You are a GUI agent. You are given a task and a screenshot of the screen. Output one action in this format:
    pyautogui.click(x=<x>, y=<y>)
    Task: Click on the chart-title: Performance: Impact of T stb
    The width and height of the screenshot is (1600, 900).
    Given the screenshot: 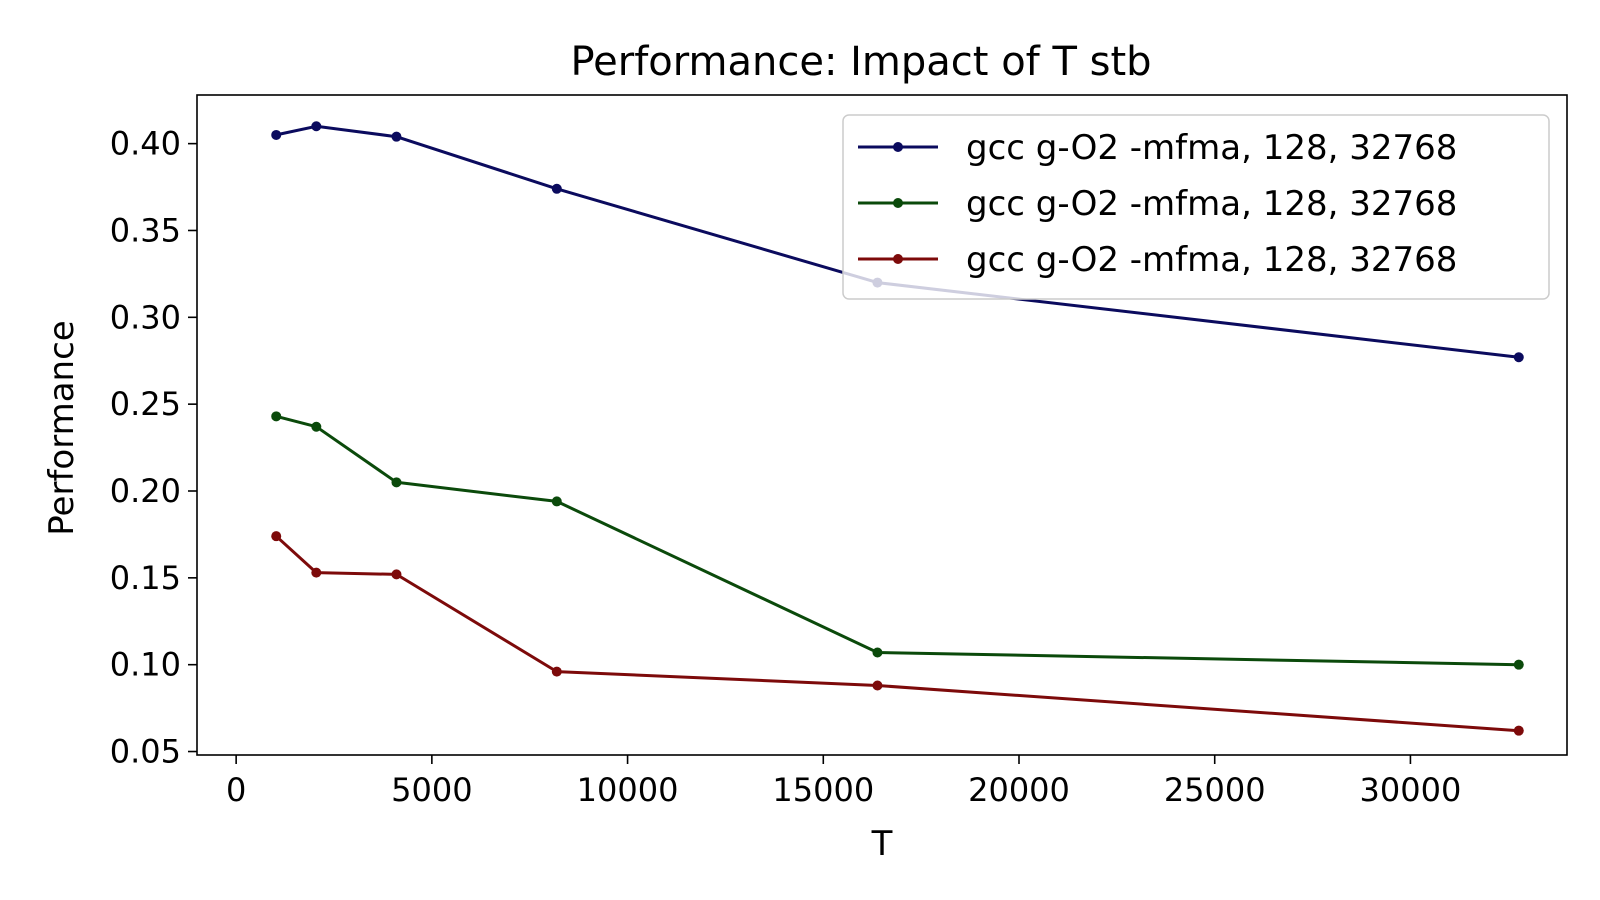 What is the action you would take?
    pyautogui.click(x=860, y=62)
    